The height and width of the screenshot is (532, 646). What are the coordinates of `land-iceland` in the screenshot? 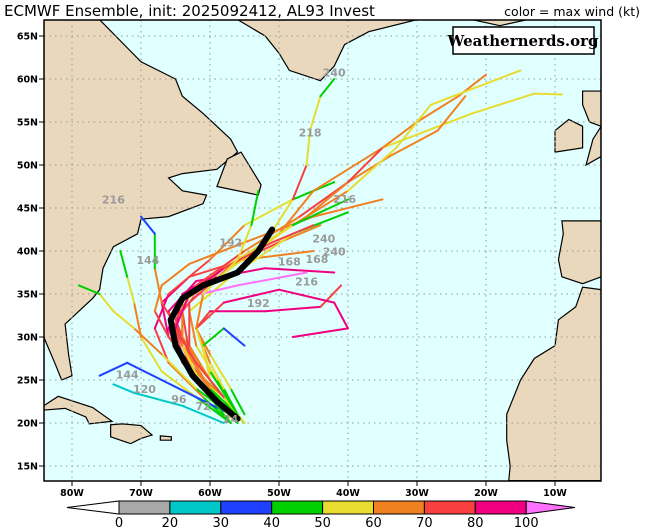 It's located at (500, 23).